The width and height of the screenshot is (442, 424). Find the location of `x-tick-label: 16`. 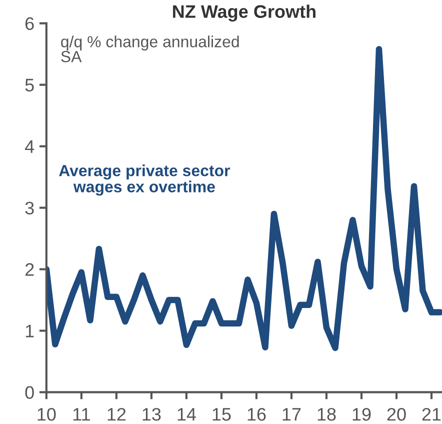

x-tick-label: 16 is located at coordinates (257, 414).